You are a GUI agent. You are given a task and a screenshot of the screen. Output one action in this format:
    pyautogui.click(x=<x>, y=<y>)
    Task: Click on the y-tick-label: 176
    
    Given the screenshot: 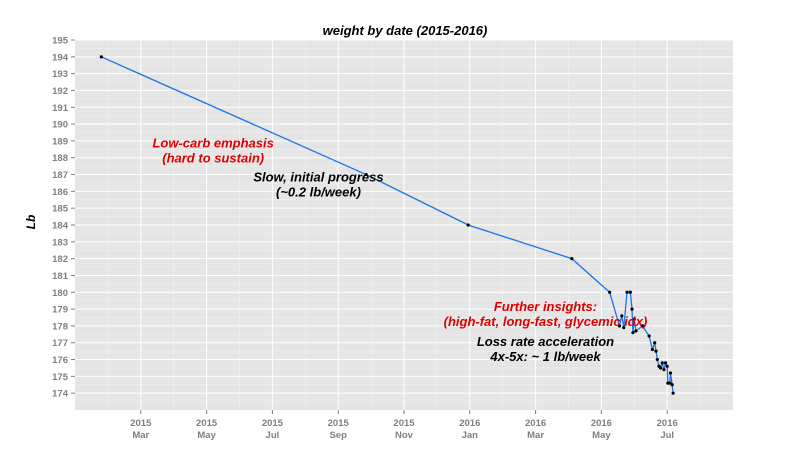 What is the action you would take?
    pyautogui.click(x=60, y=360)
    